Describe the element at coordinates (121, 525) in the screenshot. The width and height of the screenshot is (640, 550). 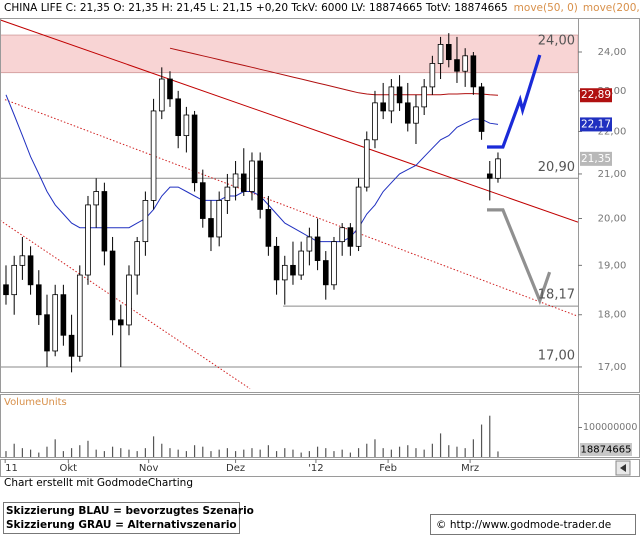
I see `legend-gray: Skizzierung GRAU = Alternativszenario` at that location.